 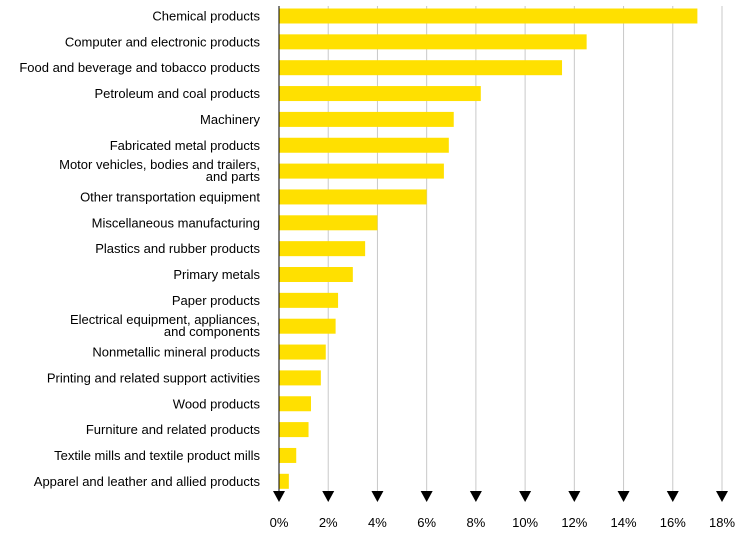 What do you see at coordinates (673, 522) in the screenshot?
I see `x-tick-label: 16%` at bounding box center [673, 522].